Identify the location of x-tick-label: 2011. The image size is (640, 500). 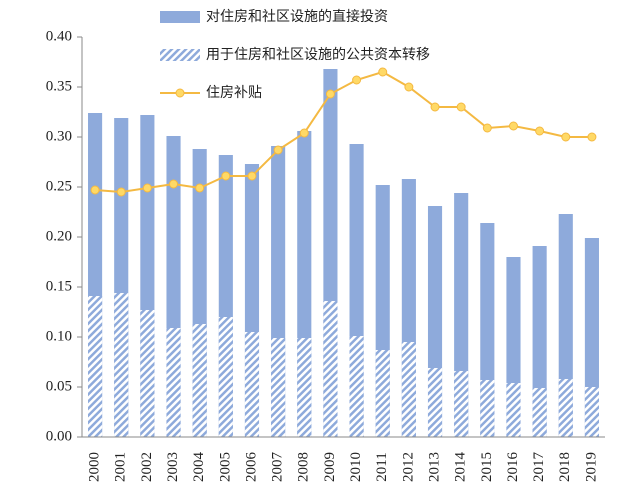
(382, 466).